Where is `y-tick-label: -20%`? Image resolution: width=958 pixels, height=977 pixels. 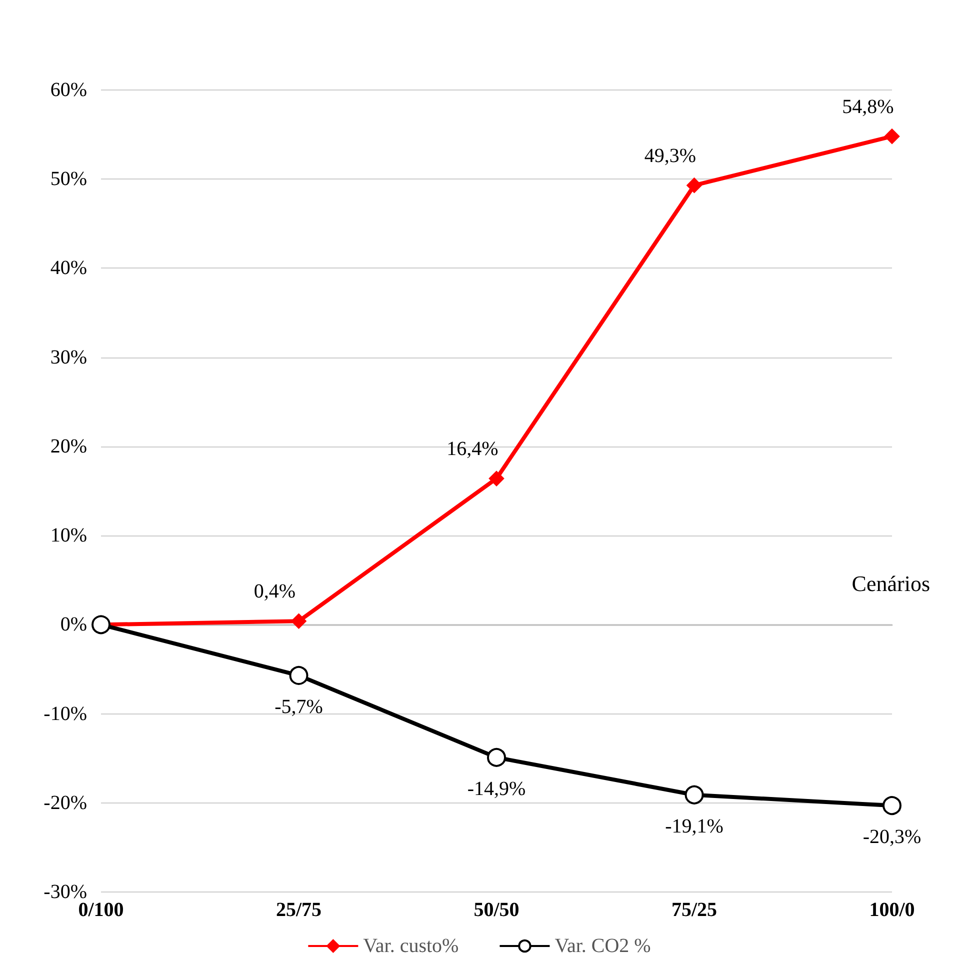 y-tick-label: -20% is located at coordinates (65, 803).